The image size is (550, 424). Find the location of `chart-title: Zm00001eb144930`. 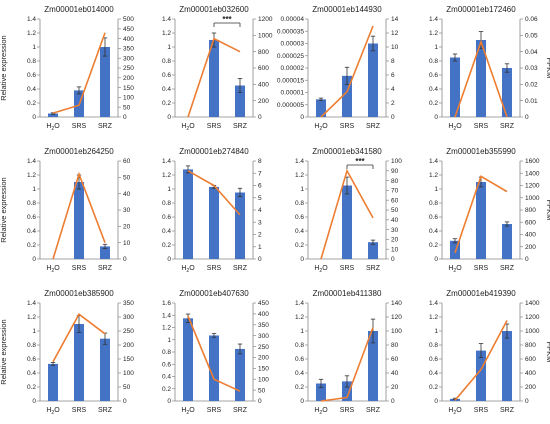

chart-title: Zm00001eb144930 is located at coordinates (347, 9).